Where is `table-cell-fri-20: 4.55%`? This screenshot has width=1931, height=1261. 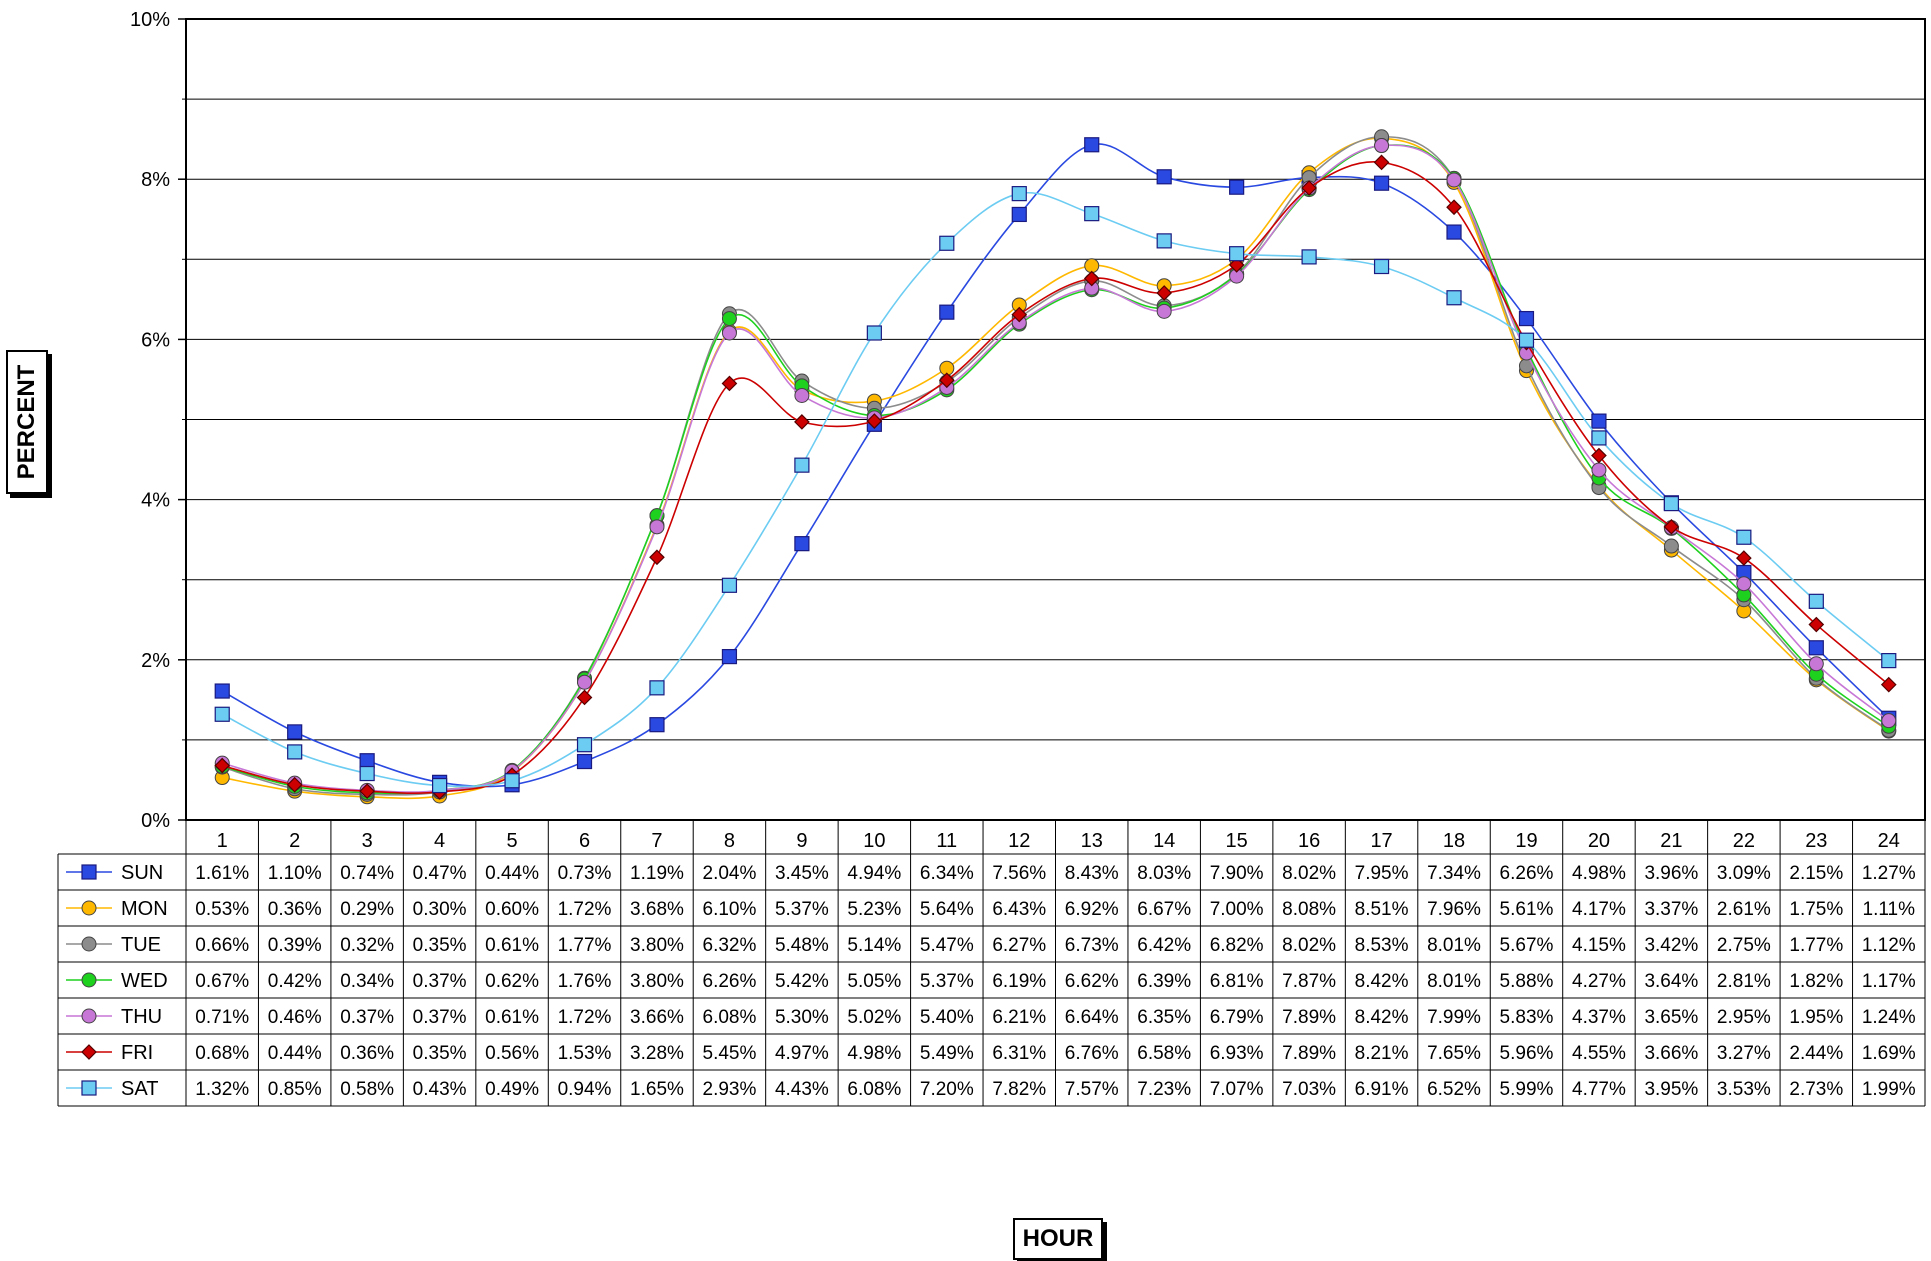
table-cell-fri-20: 4.55% is located at coordinates (1599, 1053).